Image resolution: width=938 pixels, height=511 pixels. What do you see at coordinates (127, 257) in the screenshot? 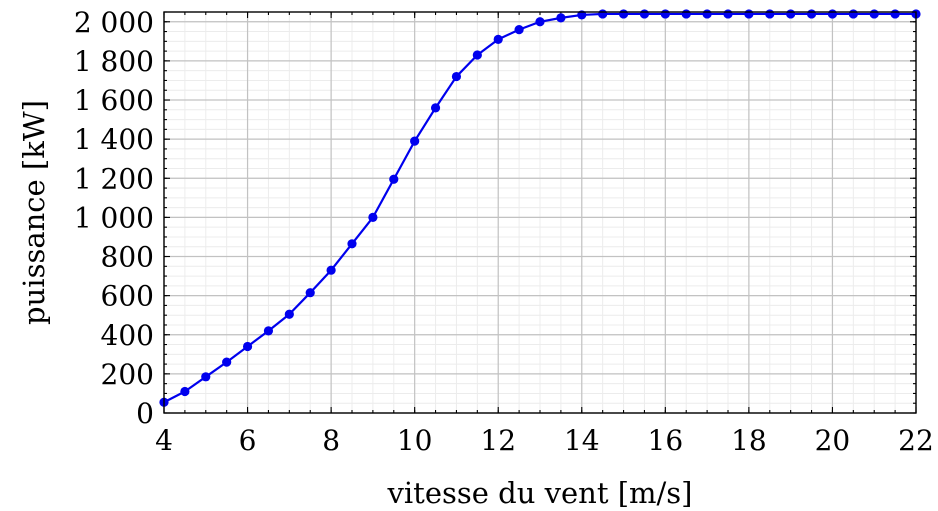
I see `y-tick-label: 800` at bounding box center [127, 257].